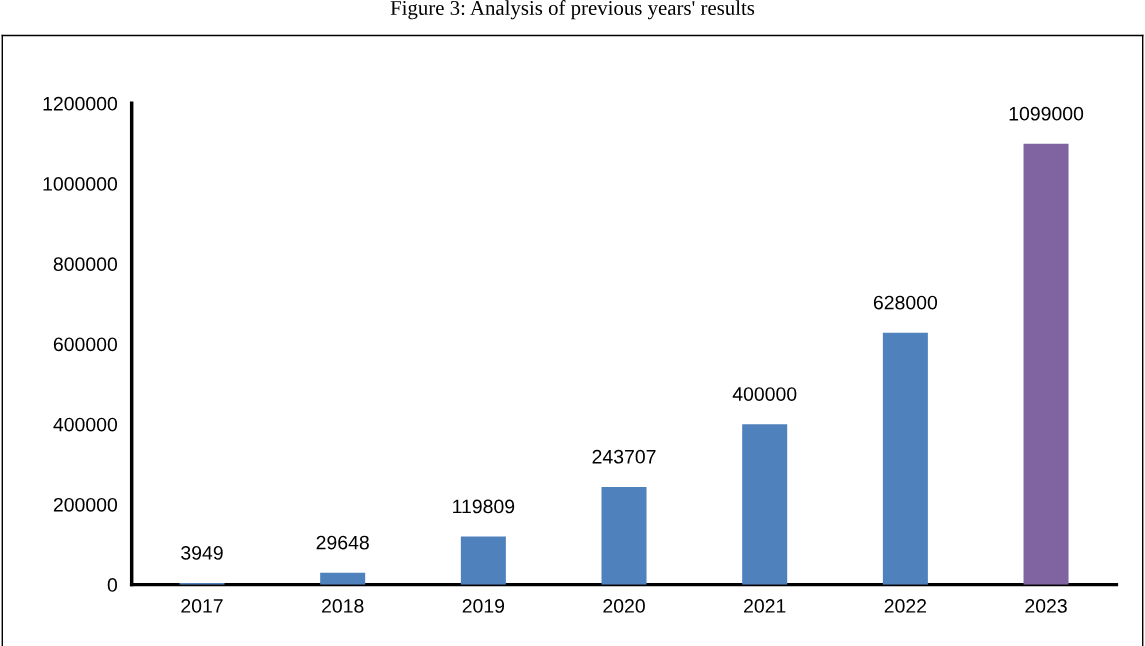 The image size is (1145, 646). What do you see at coordinates (85, 504) in the screenshot?
I see `y-tick-label: 200000` at bounding box center [85, 504].